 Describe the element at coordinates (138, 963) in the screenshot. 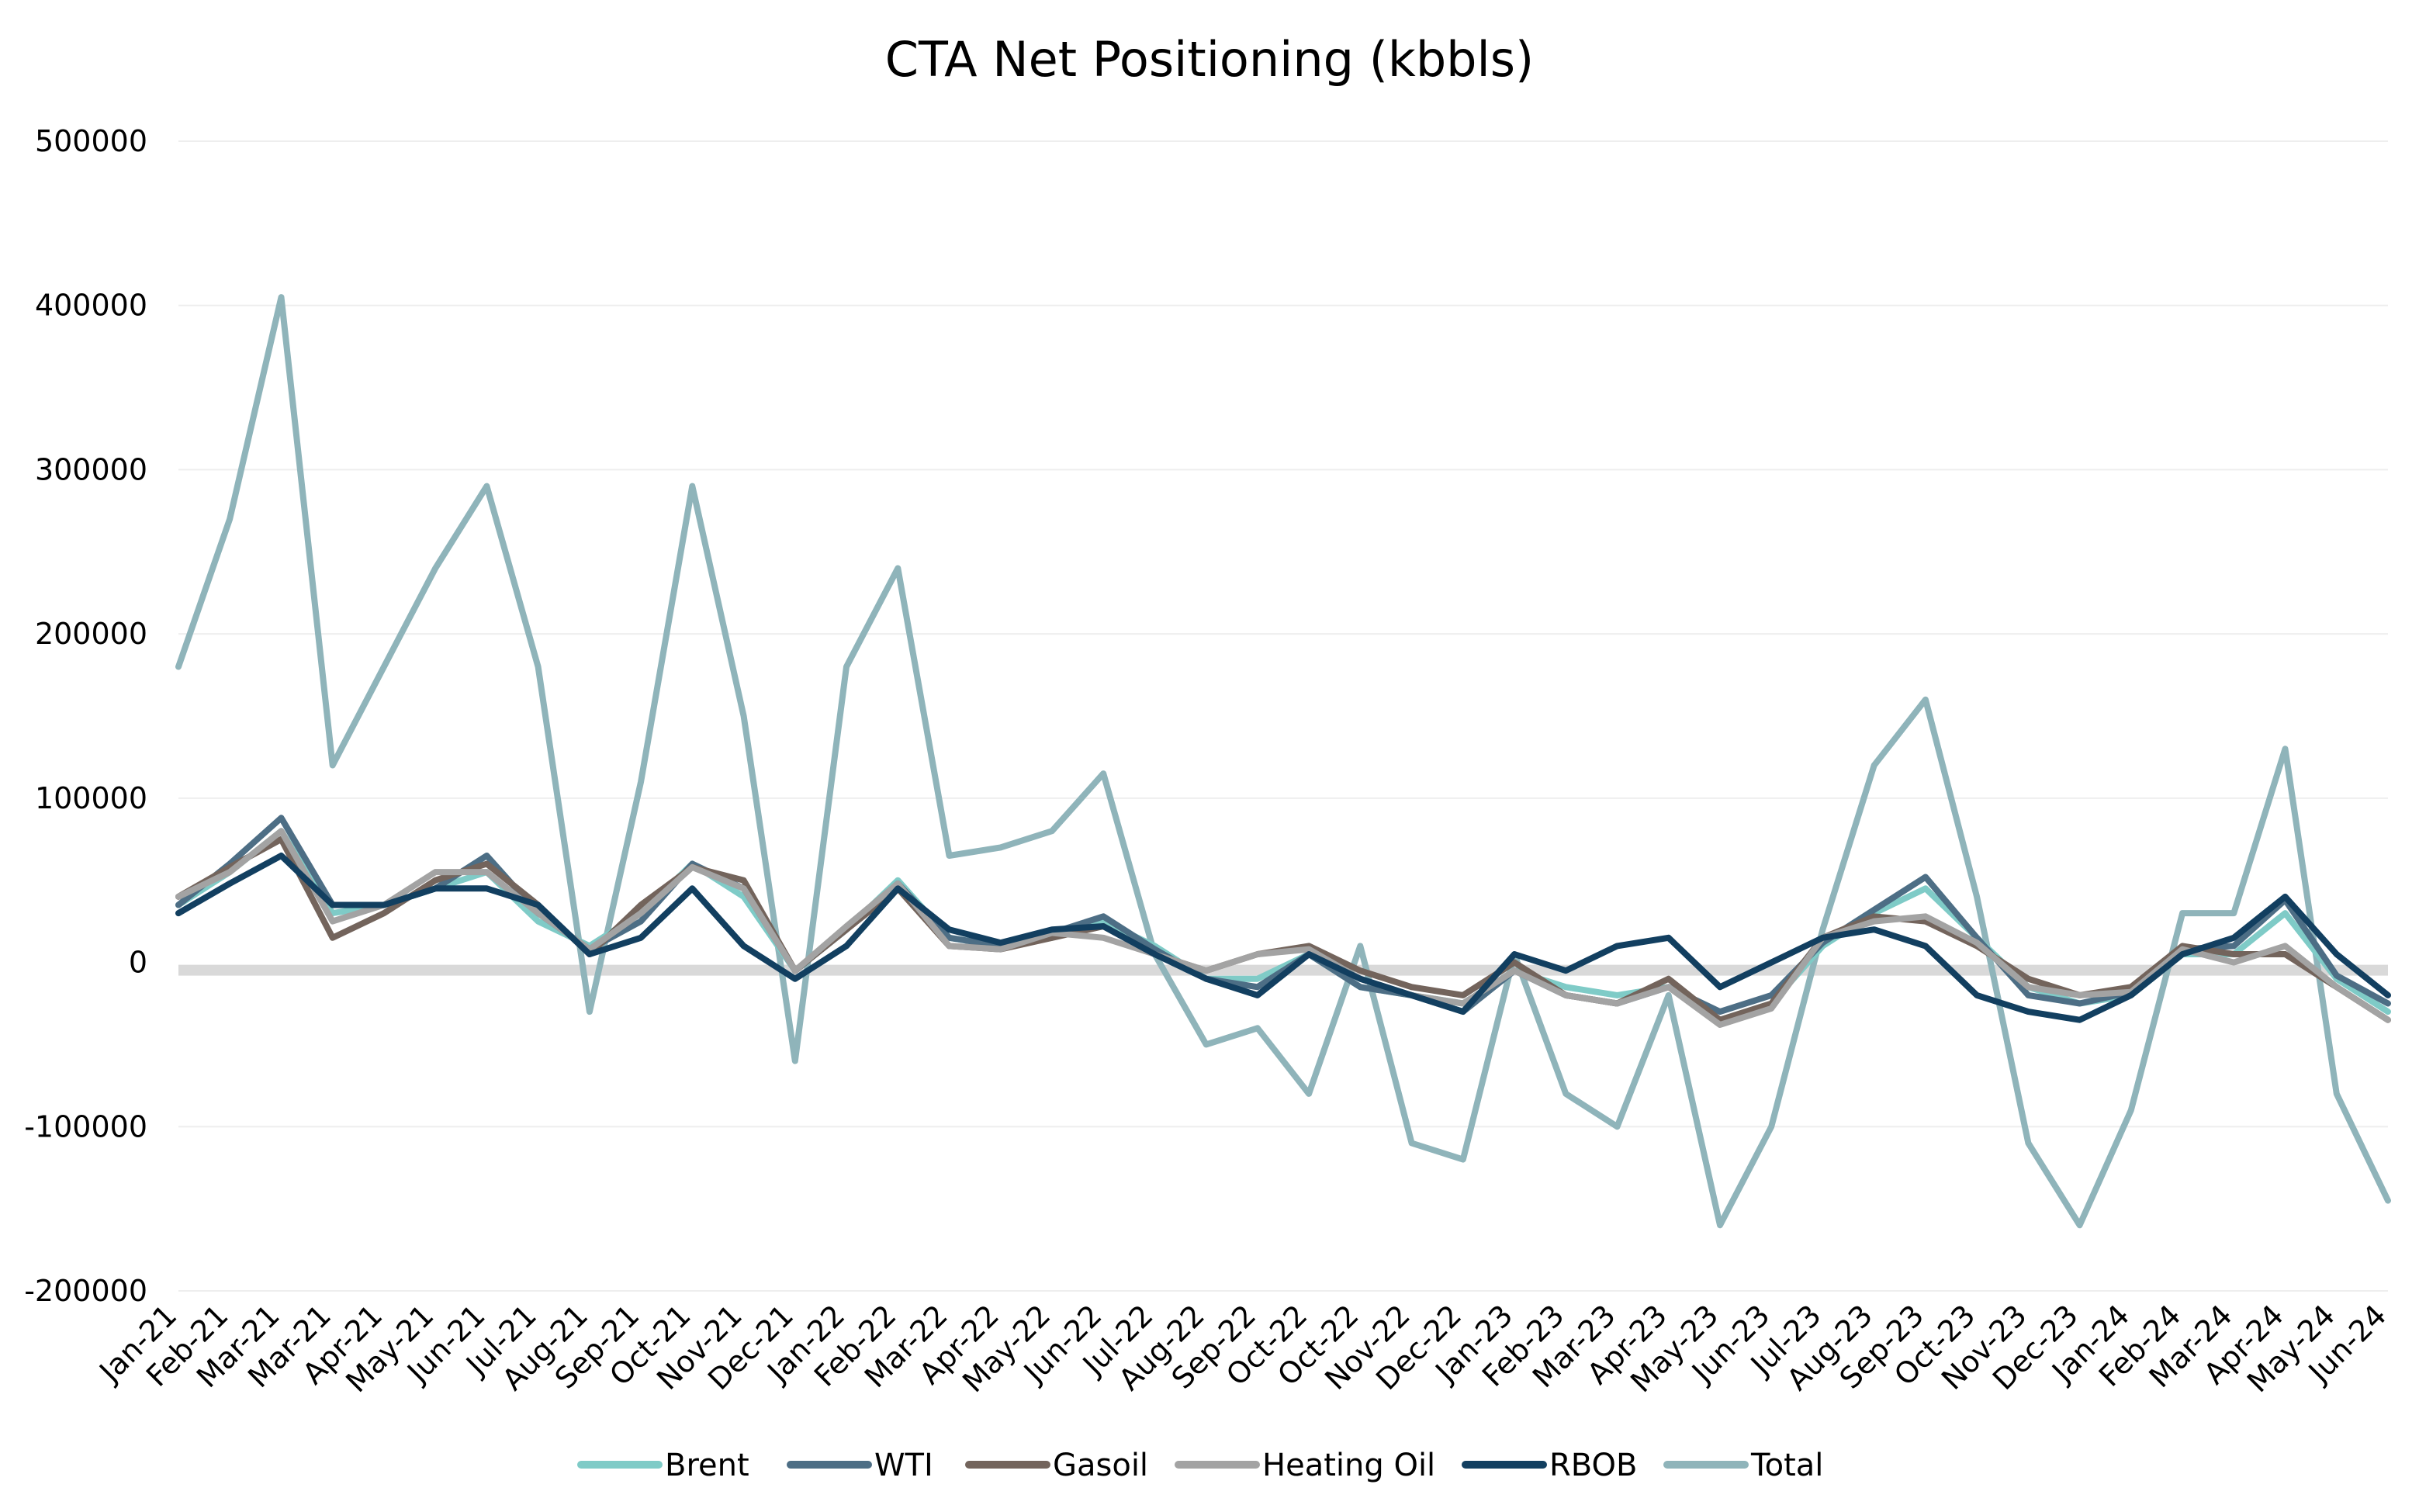

I see `y-tick-label: 0` at that location.